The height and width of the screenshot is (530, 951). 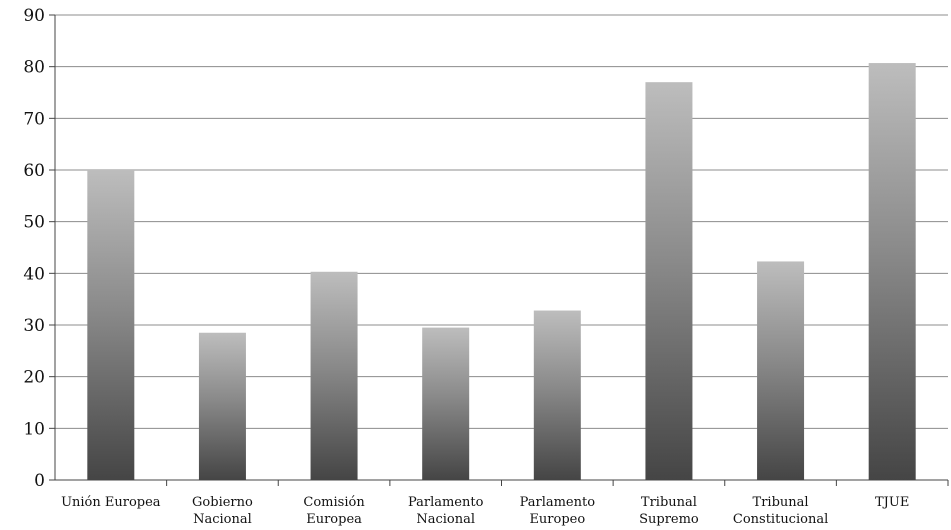 I want to click on x-tick-label: Constitucional, so click(x=780, y=519).